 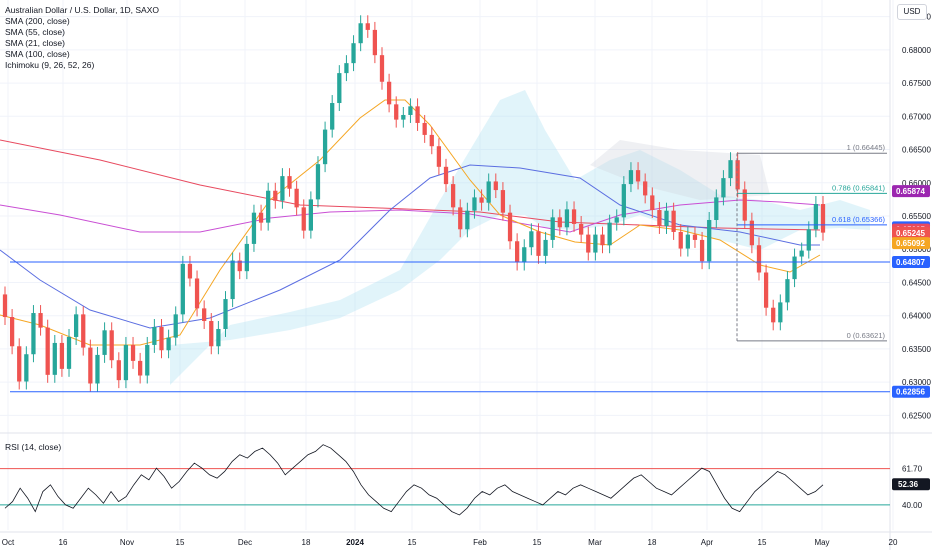 What do you see at coordinates (916, 216) in the screenshot?
I see `price-tick-label: 0.65500` at bounding box center [916, 216].